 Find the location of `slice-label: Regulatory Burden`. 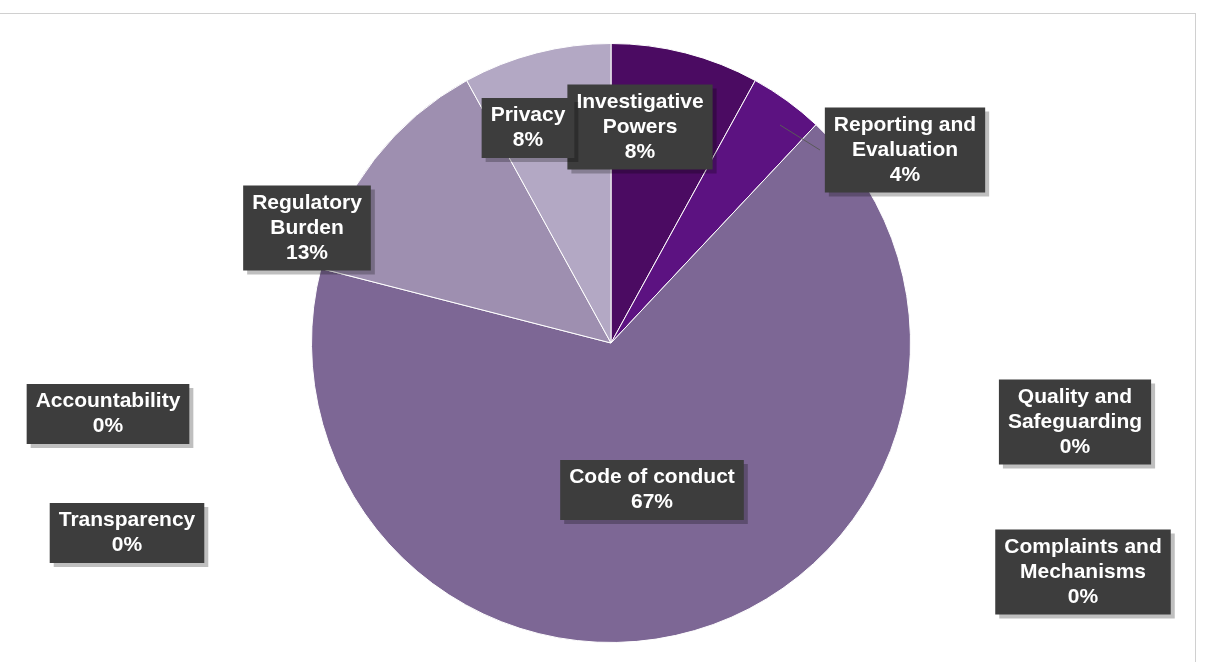

slice-label: Regulatory Burden is located at coordinates (307, 213).